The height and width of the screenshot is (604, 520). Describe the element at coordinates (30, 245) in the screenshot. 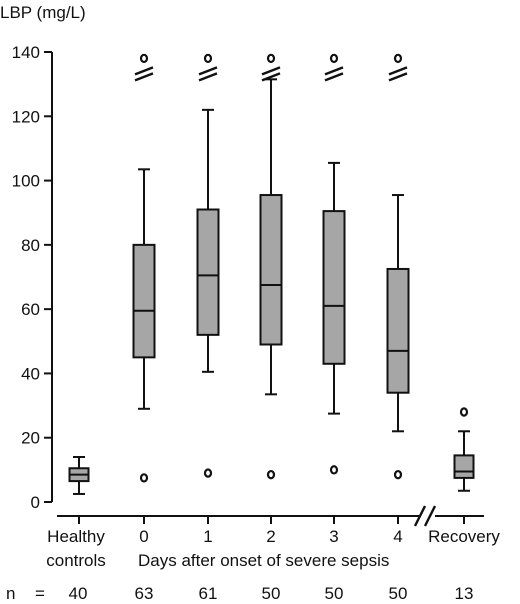

I see `y-tick-label: 80` at that location.